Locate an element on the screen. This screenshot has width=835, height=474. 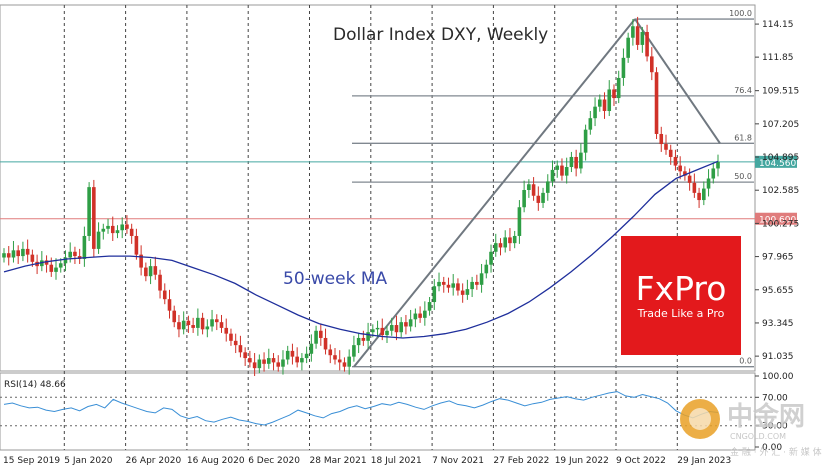
fxpro-logo-box is located at coordinates (681, 295).